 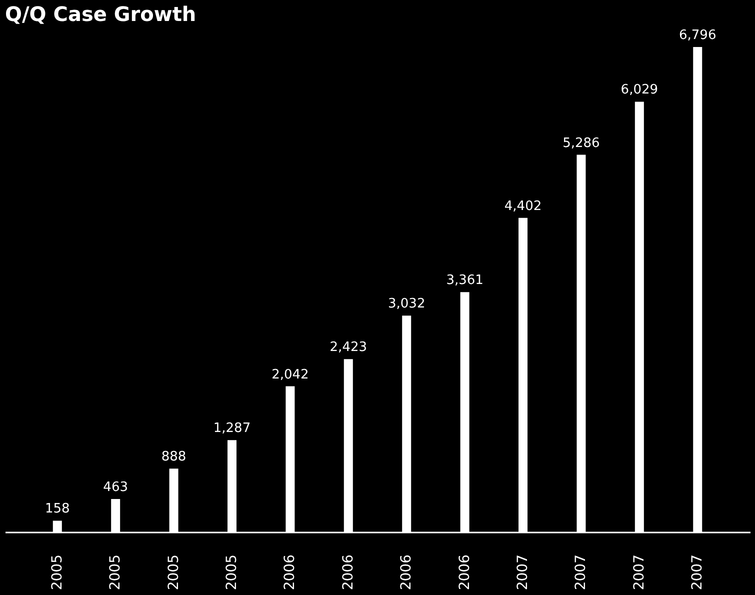 I want to click on data-label: 2,423, so click(x=349, y=348).